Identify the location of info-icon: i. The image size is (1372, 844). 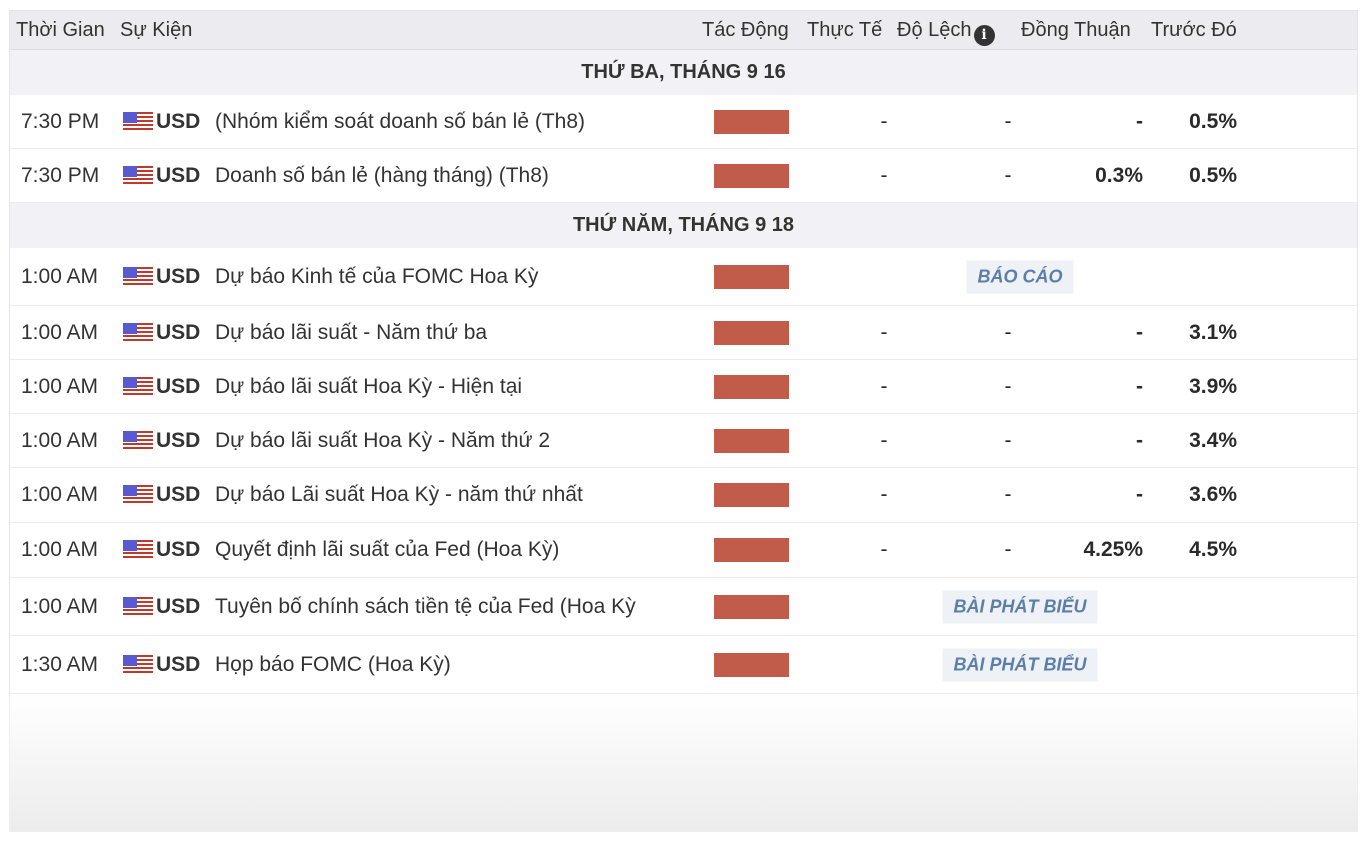
(984, 35).